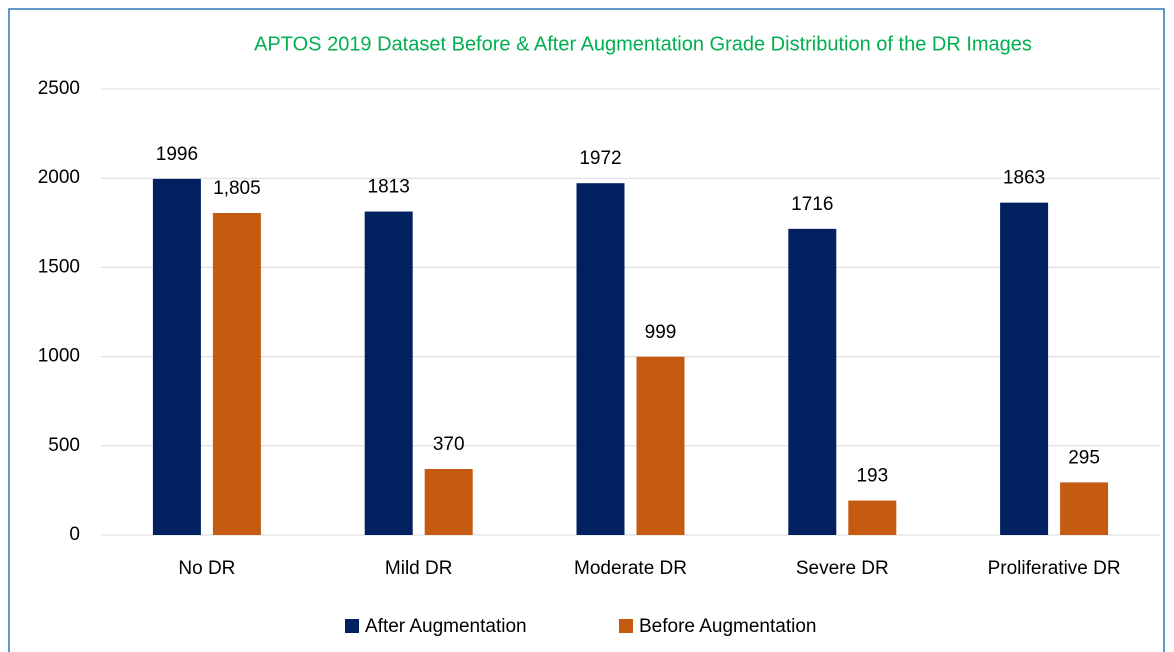 This screenshot has height=652, width=1174. Describe the element at coordinates (727, 626) in the screenshot. I see `legend-label: Before Augmentation` at that location.